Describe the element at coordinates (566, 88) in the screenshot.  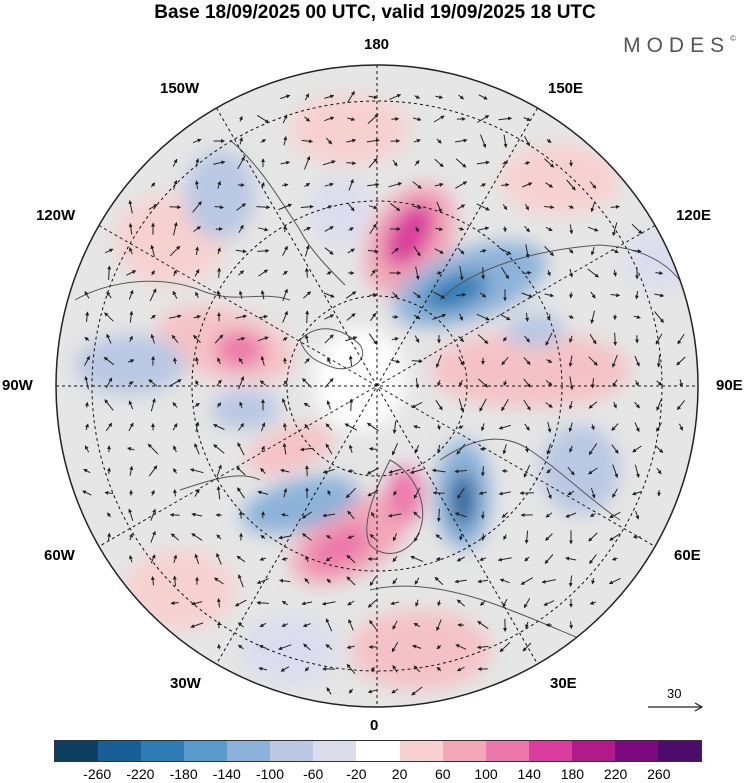
I see `lon-label-150e: 150E` at that location.